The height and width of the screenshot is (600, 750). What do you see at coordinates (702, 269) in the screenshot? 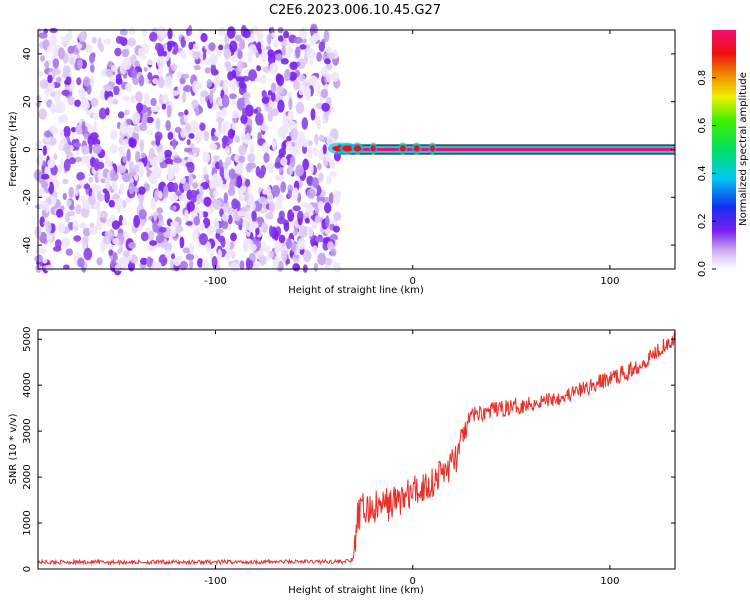
I see `colorbar-tick-label: 0.0` at bounding box center [702, 269].